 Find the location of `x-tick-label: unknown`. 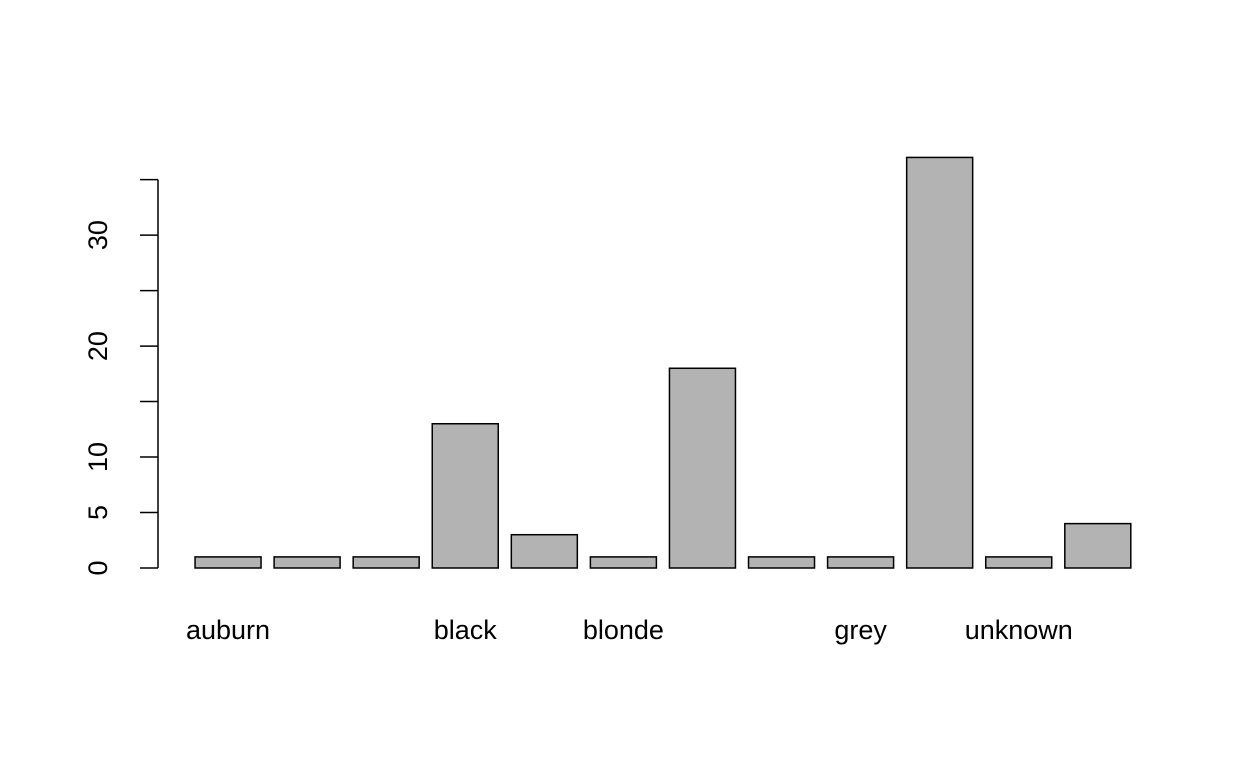

x-tick-label: unknown is located at coordinates (1019, 630).